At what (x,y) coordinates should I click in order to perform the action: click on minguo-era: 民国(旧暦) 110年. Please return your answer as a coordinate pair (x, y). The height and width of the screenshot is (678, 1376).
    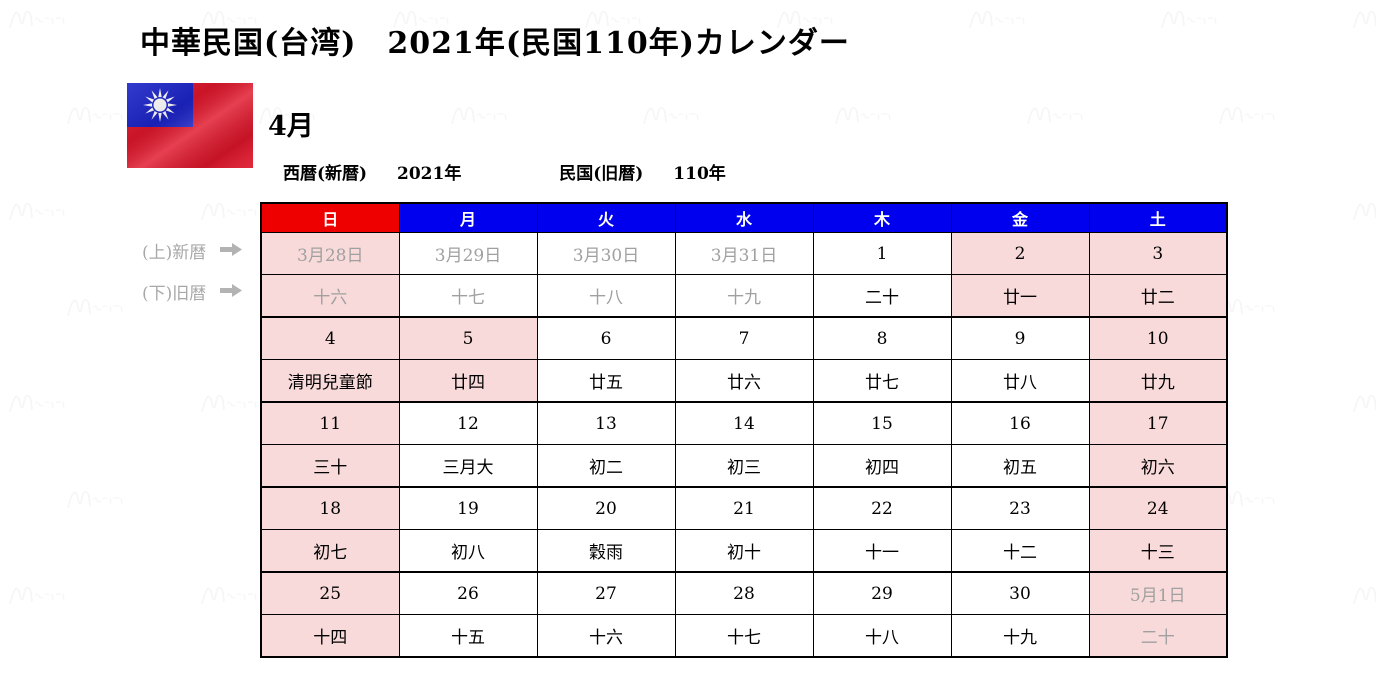
    Looking at the image, I should click on (642, 174).